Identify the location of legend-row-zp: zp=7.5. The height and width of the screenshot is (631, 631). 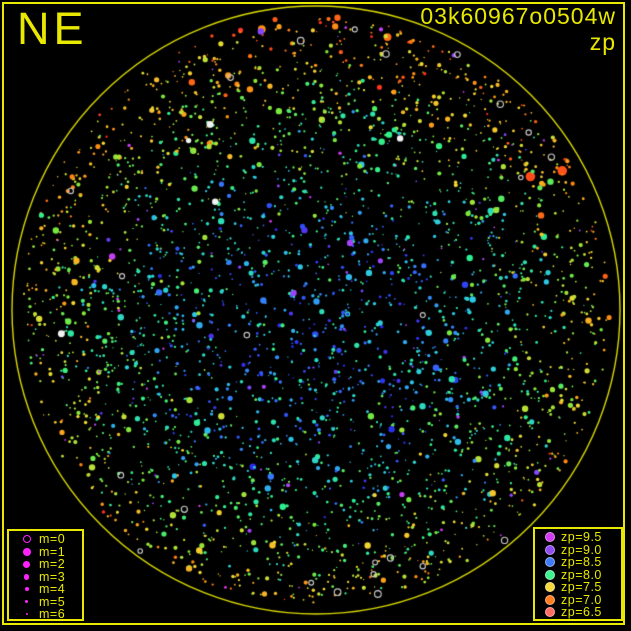
(579, 587).